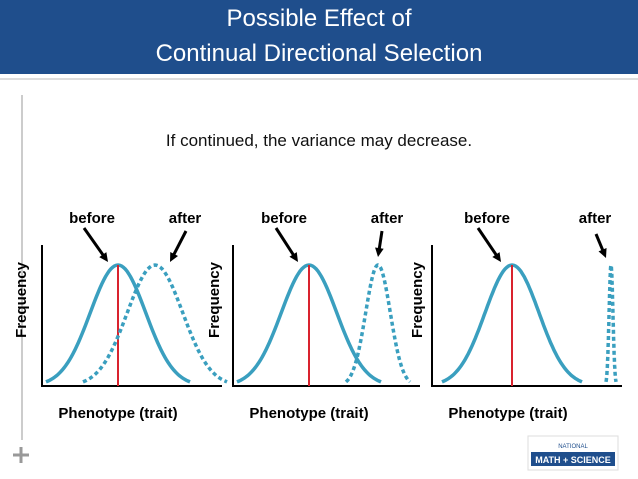 The image size is (638, 479). What do you see at coordinates (319, 53) in the screenshot?
I see `title-line2: Continual Directional Selection` at bounding box center [319, 53].